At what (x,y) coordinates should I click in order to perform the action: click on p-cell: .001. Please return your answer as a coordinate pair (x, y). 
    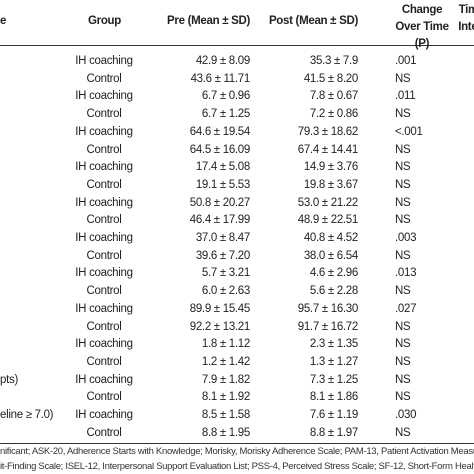
    Looking at the image, I should click on (406, 61).